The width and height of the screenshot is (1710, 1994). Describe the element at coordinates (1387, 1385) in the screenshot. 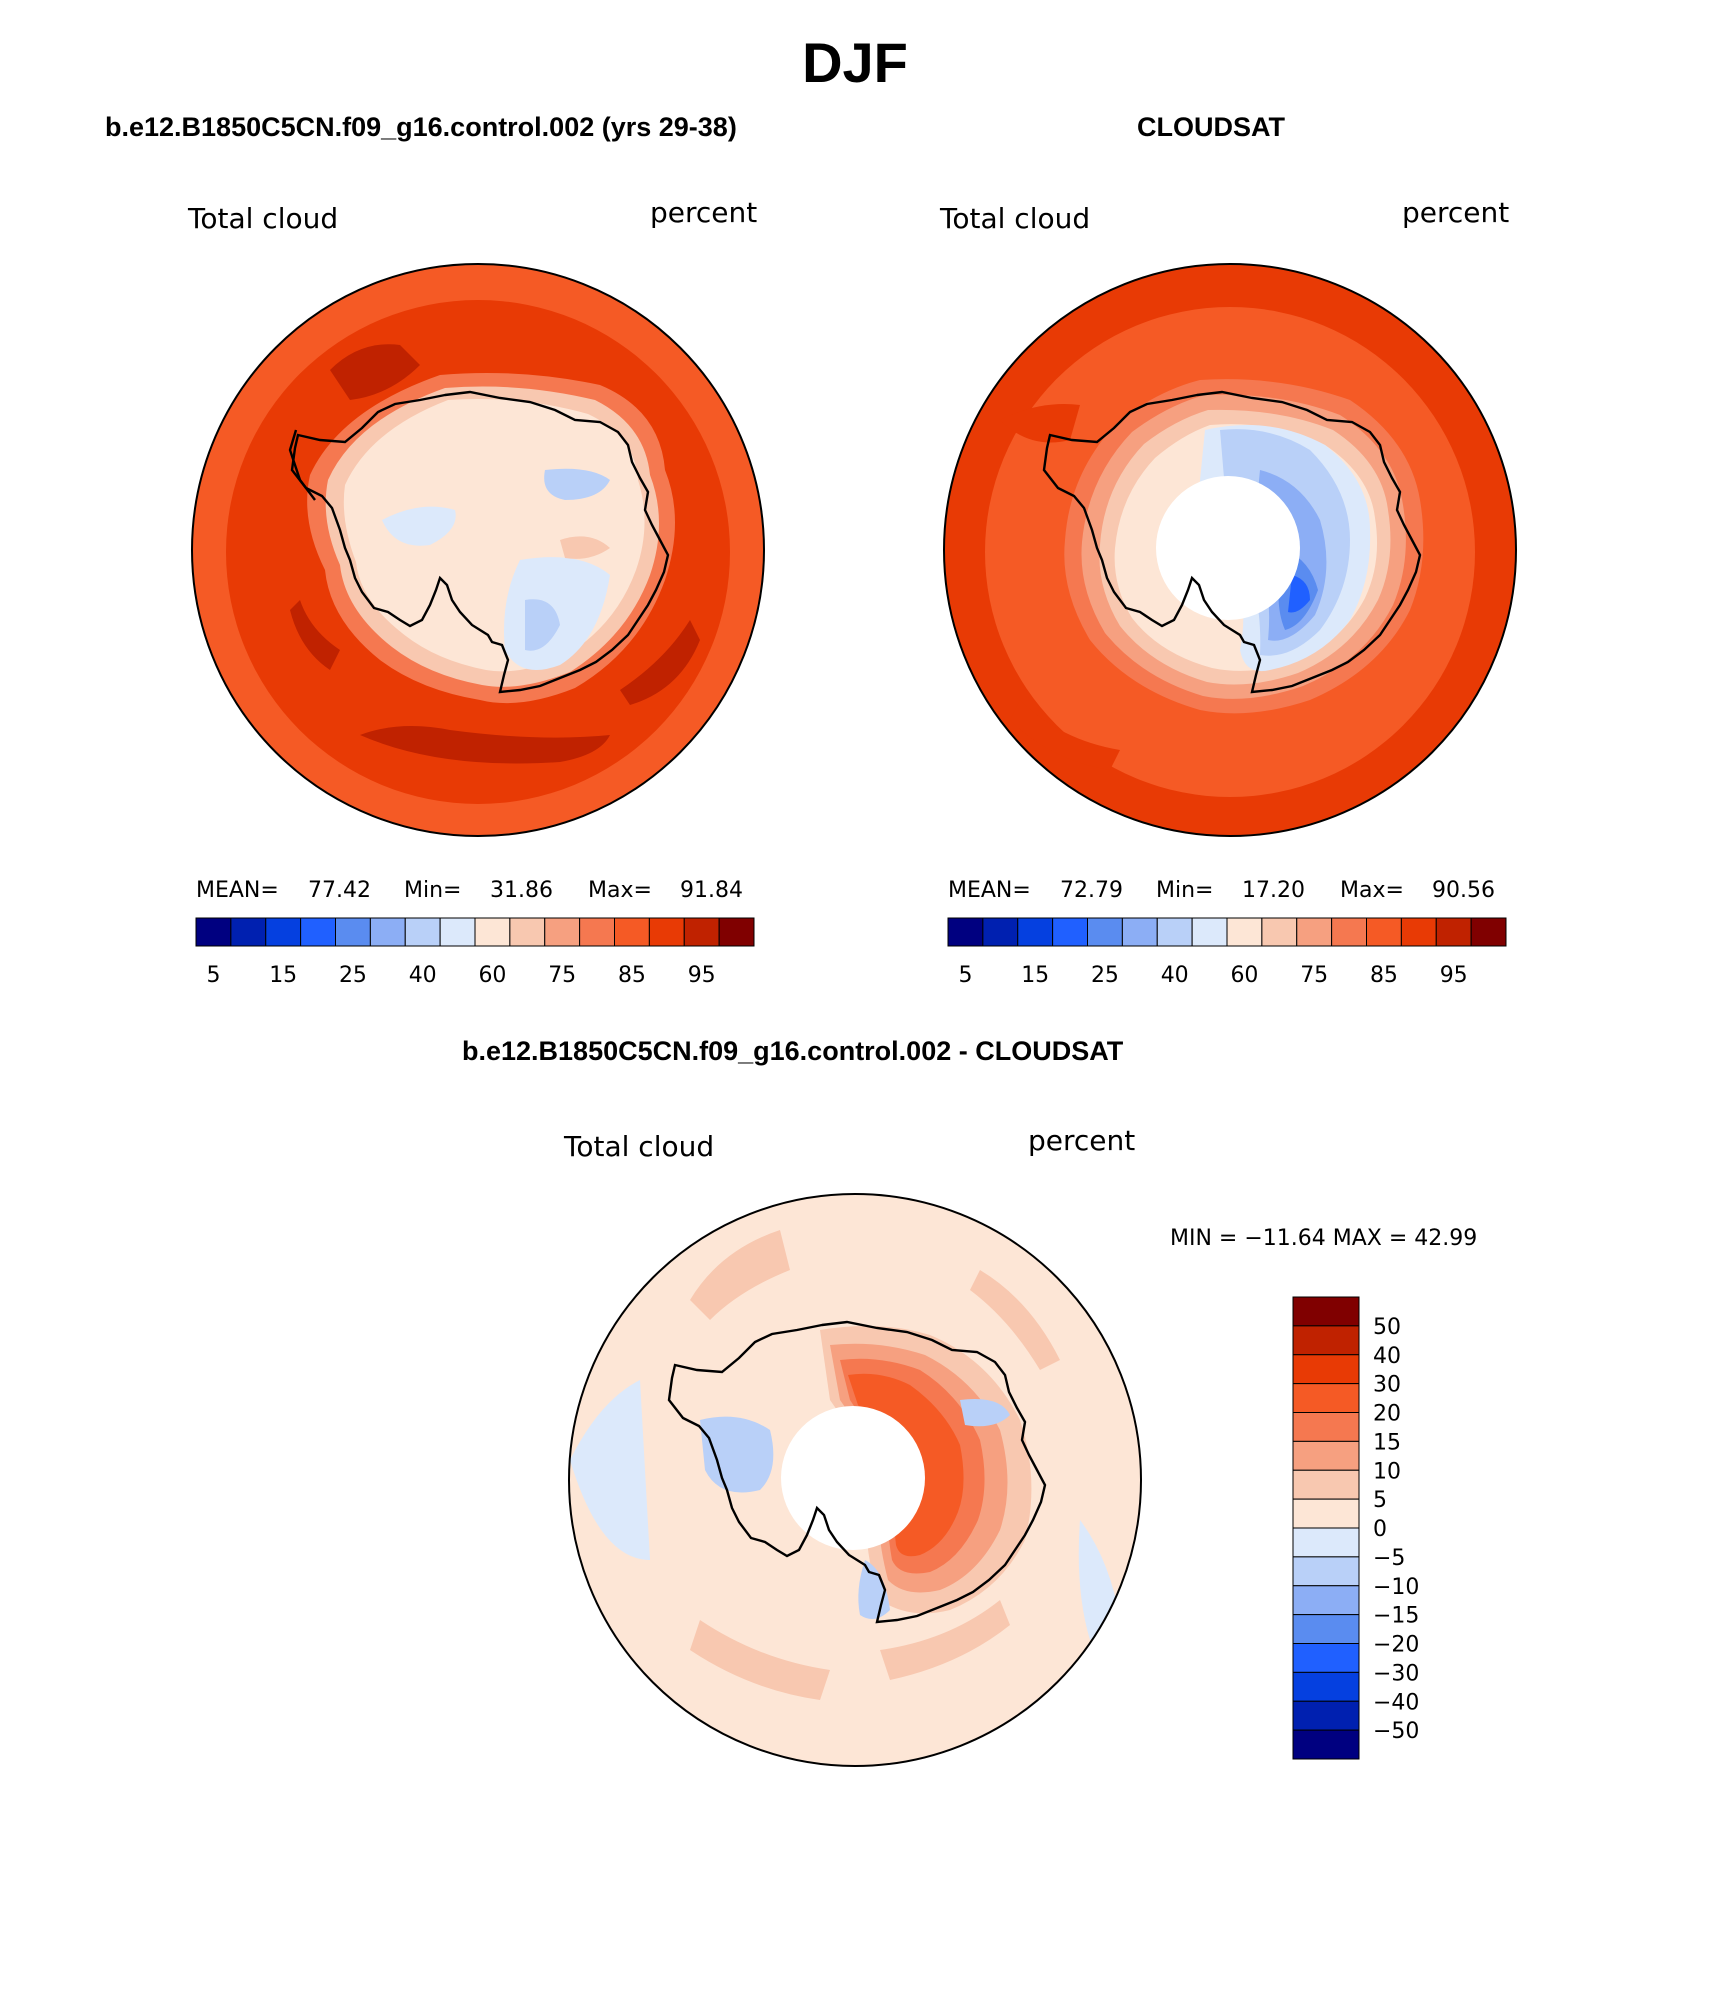

I see `colorbar-3-tick-label: 30` at that location.